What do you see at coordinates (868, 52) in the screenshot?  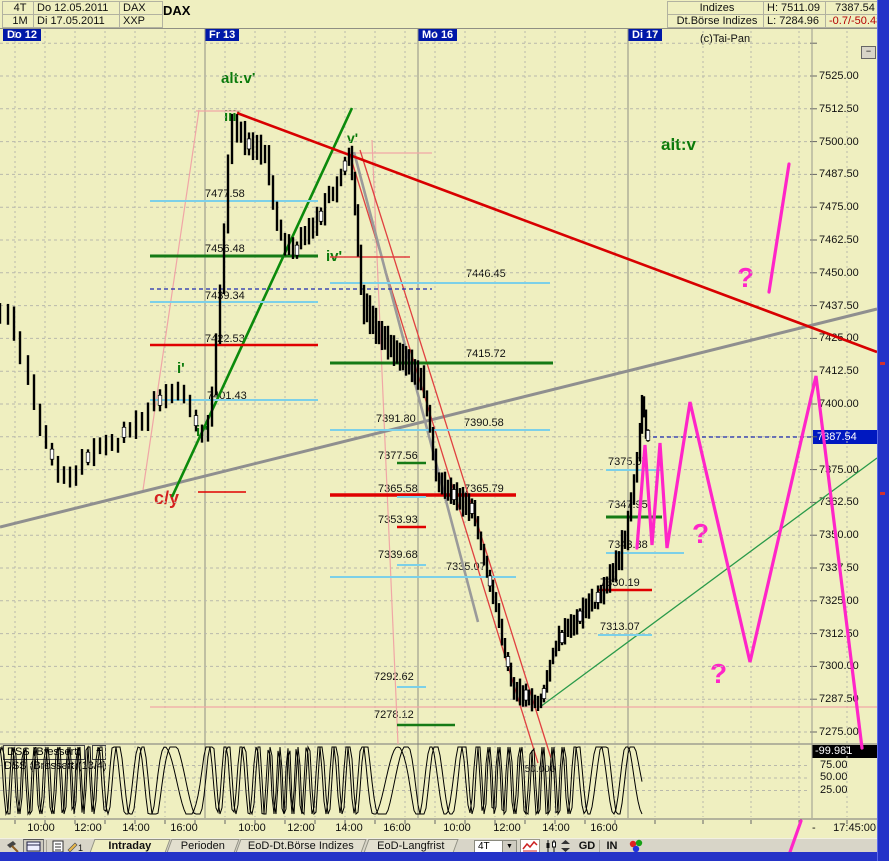 I see `collapse-icon: −` at bounding box center [868, 52].